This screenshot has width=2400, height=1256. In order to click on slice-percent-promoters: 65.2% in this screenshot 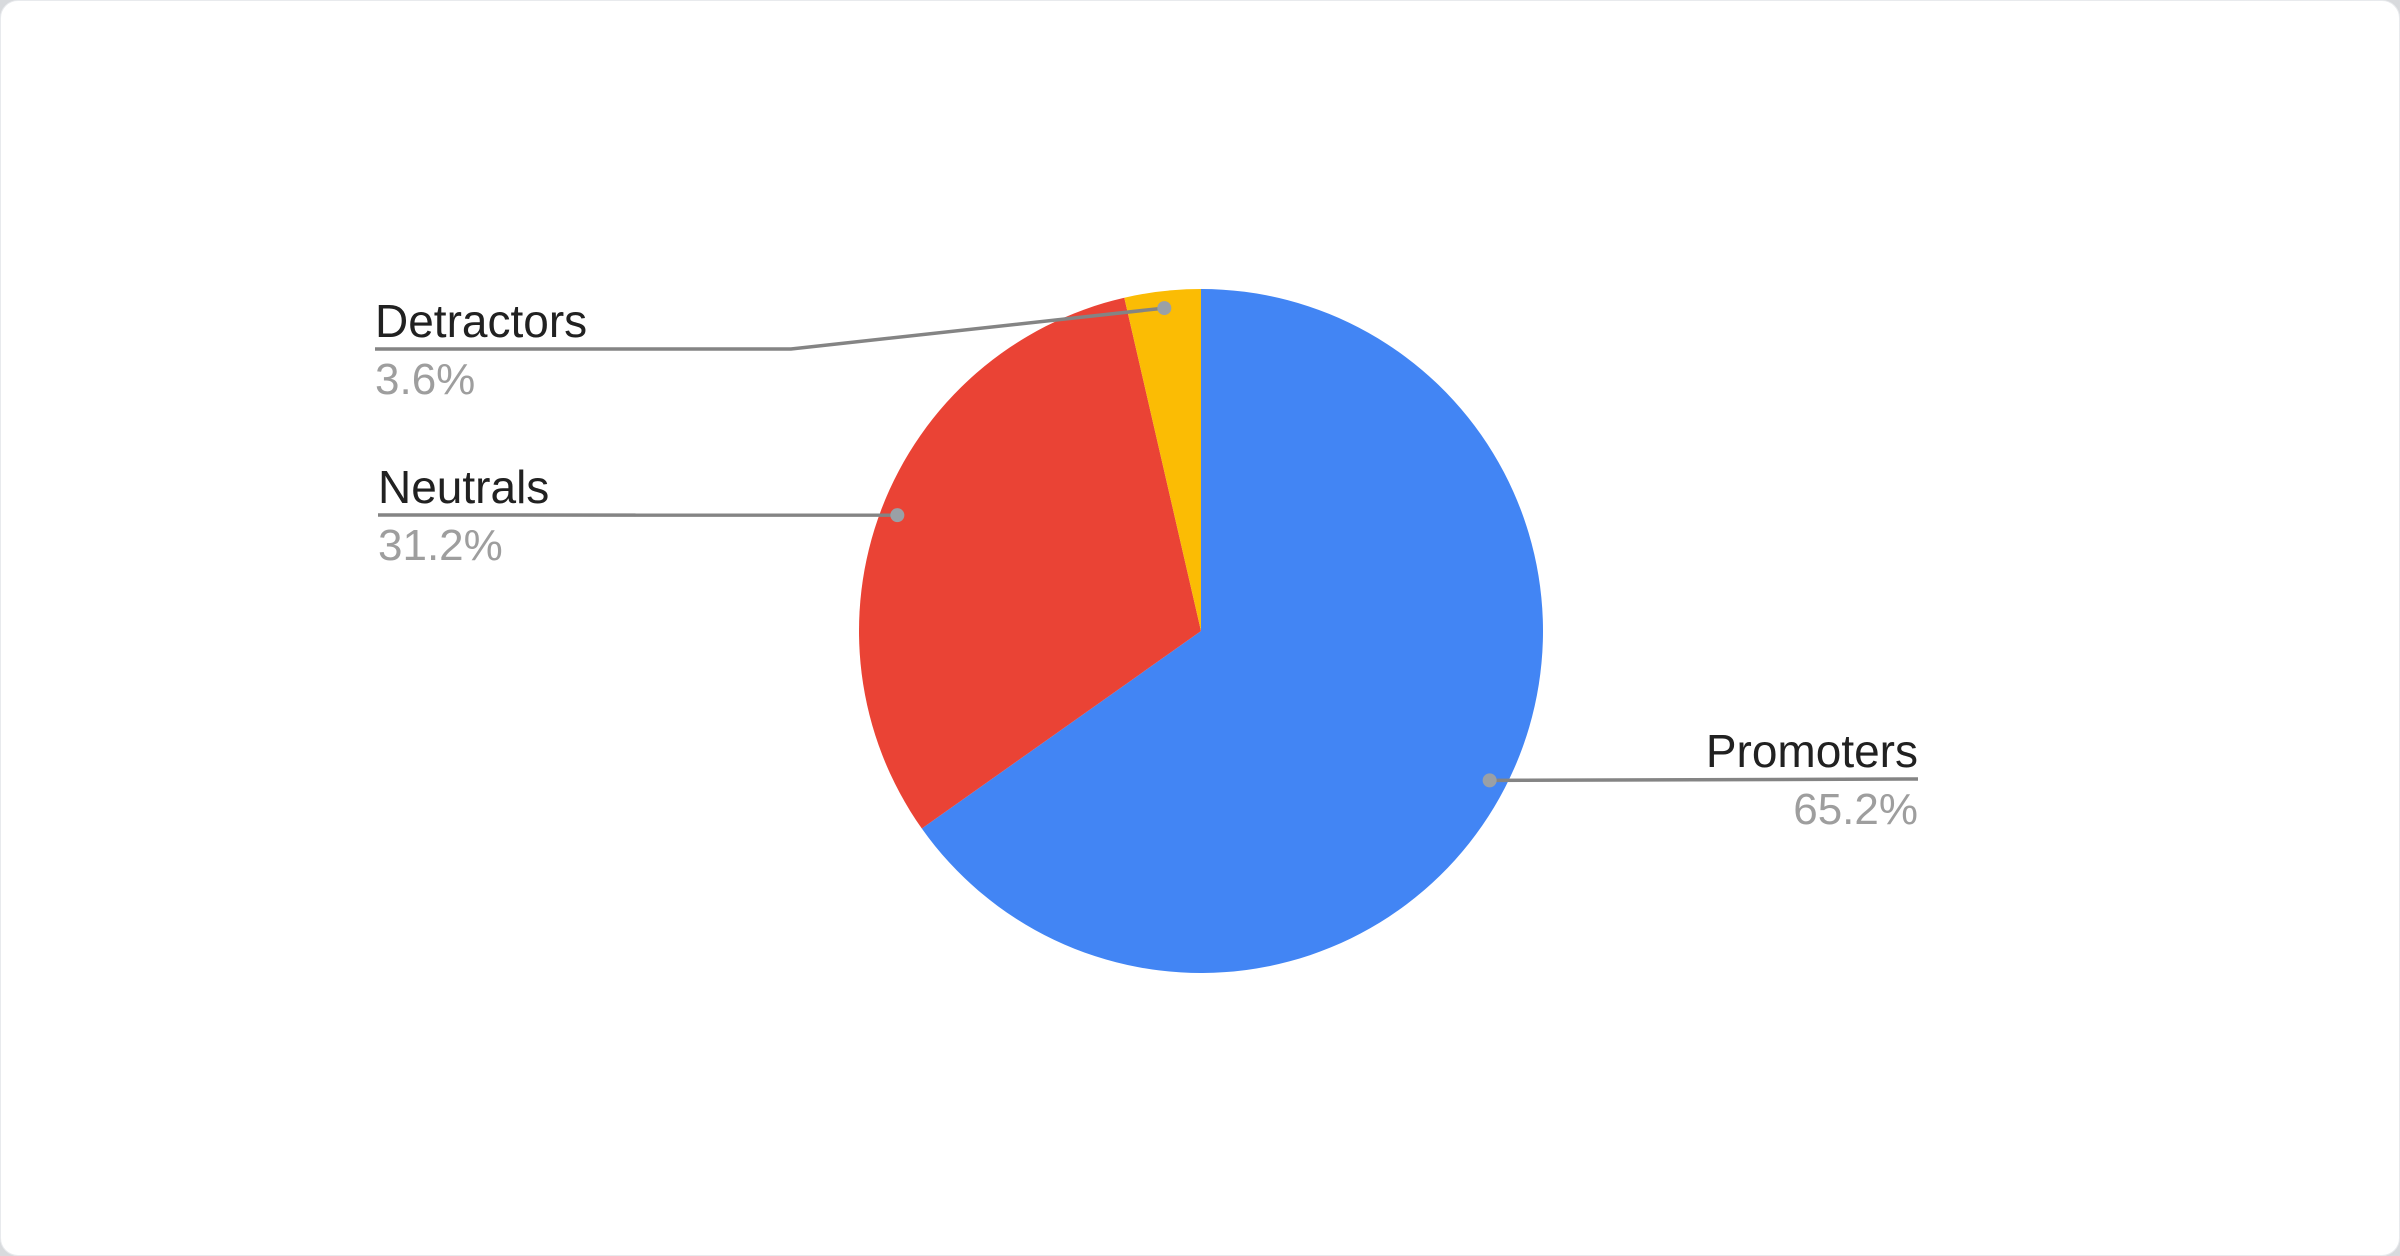, I will do `click(1855, 809)`.